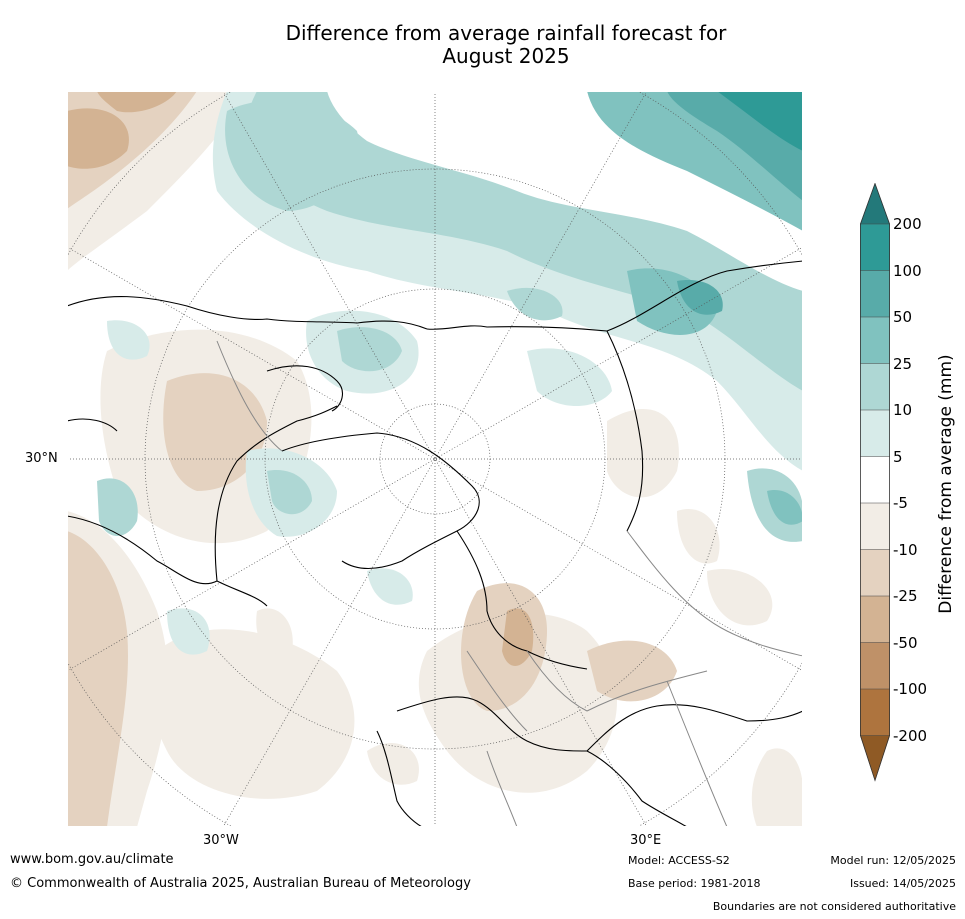 Image resolution: width=965 pixels, height=919 pixels. I want to click on colorbar-title: Difference from average (mm), so click(946, 484).